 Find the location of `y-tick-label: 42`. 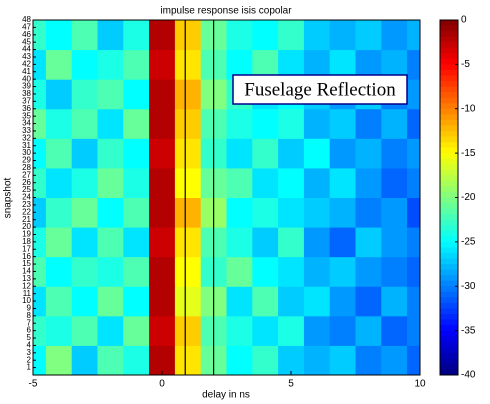

y-tick-label: 42 is located at coordinates (26, 63).